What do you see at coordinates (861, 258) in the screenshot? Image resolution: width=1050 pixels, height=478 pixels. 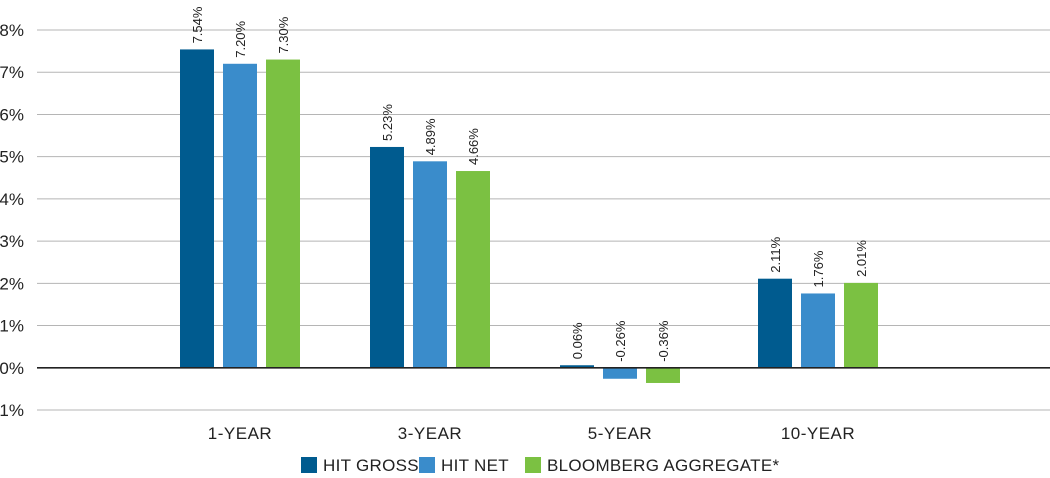 I see `data-label: 2.01%` at bounding box center [861, 258].